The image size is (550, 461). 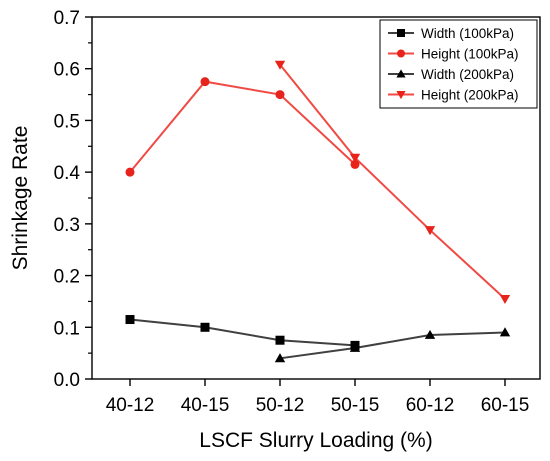 I want to click on y-axis-title: Shrinkage Rate, so click(x=20, y=198).